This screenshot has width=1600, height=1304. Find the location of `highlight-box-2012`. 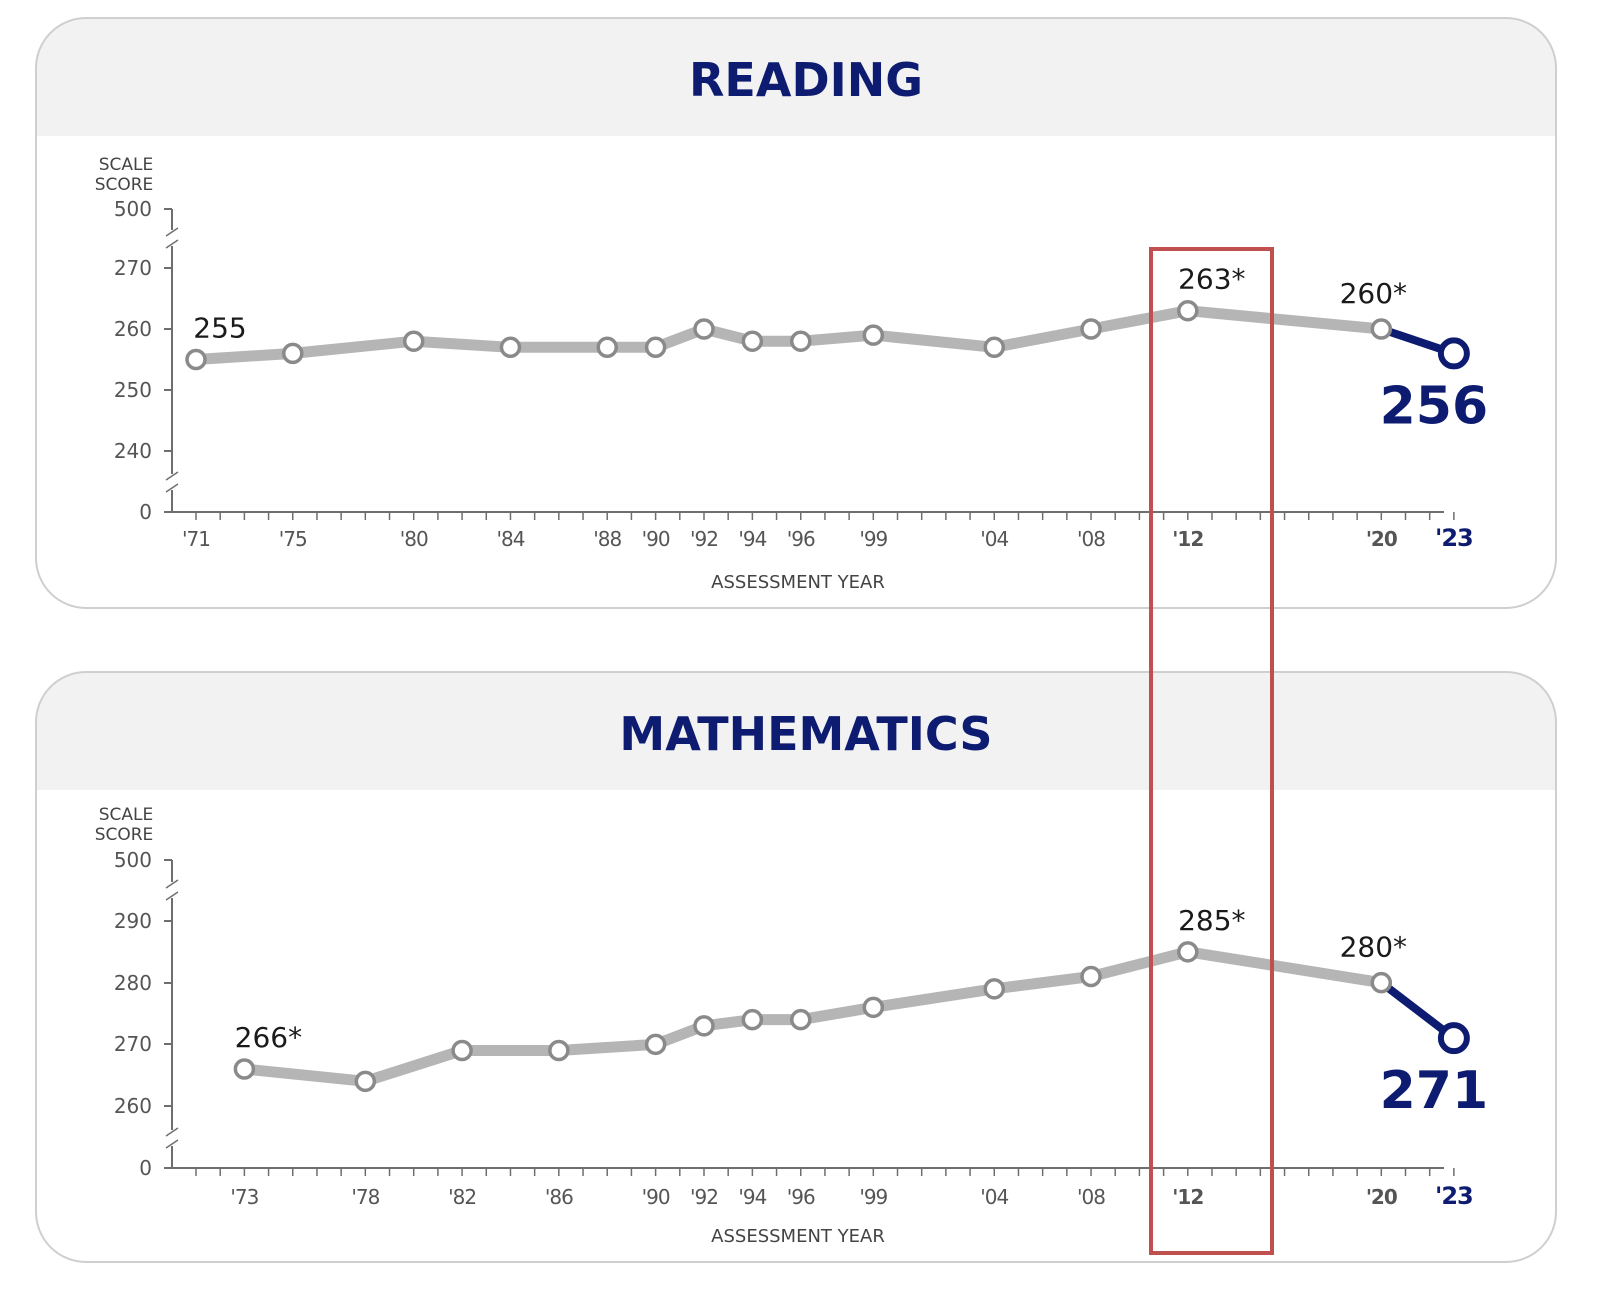

highlight-box-2012 is located at coordinates (1211, 751).